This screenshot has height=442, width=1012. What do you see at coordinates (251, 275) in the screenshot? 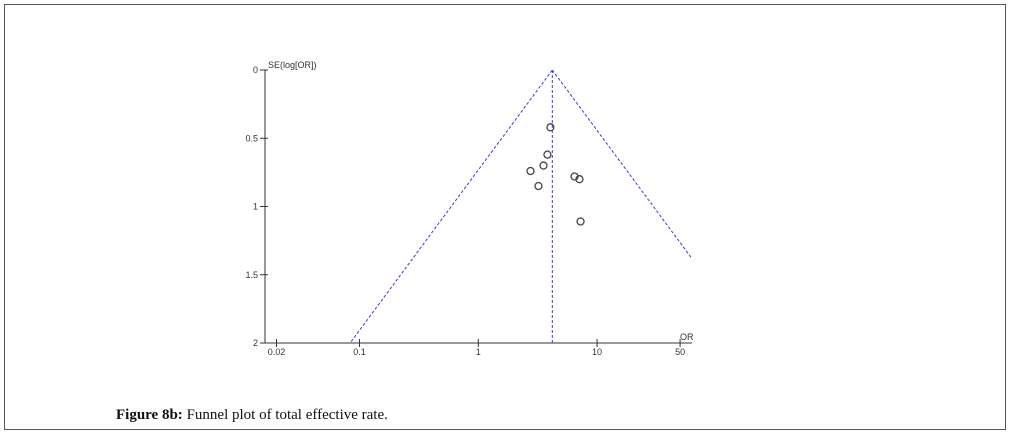
I see `y-tick-label: 1.5` at bounding box center [251, 275].